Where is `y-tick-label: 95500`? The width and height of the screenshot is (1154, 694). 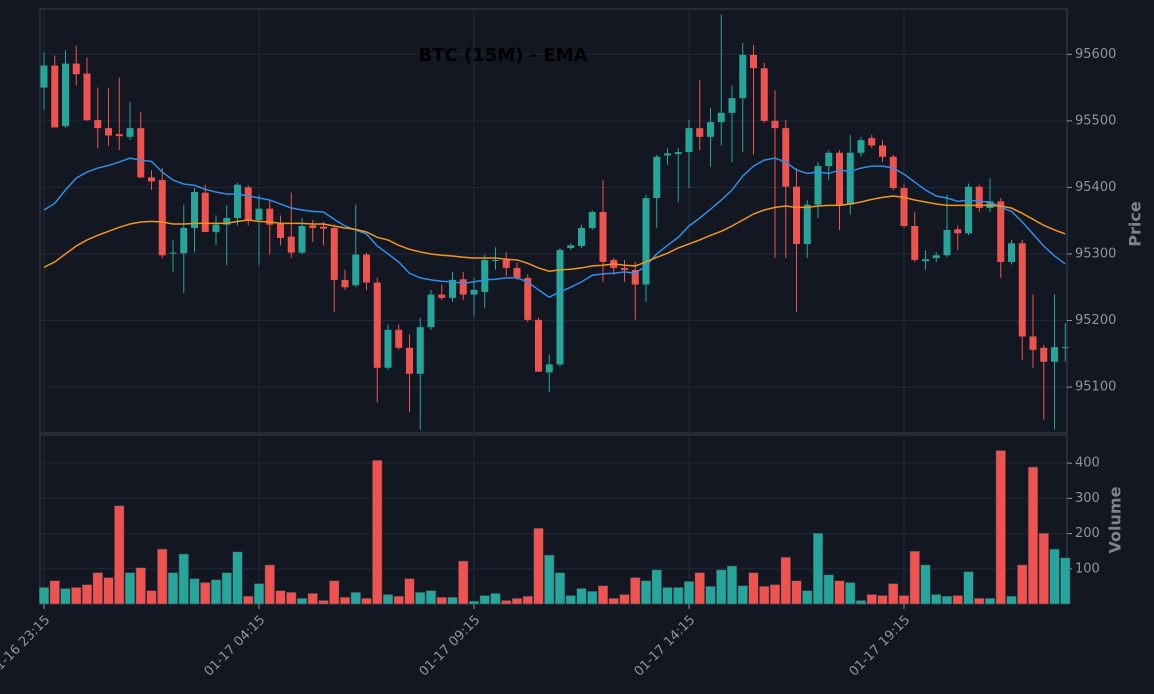
y-tick-label: 95500 is located at coordinates (1095, 120).